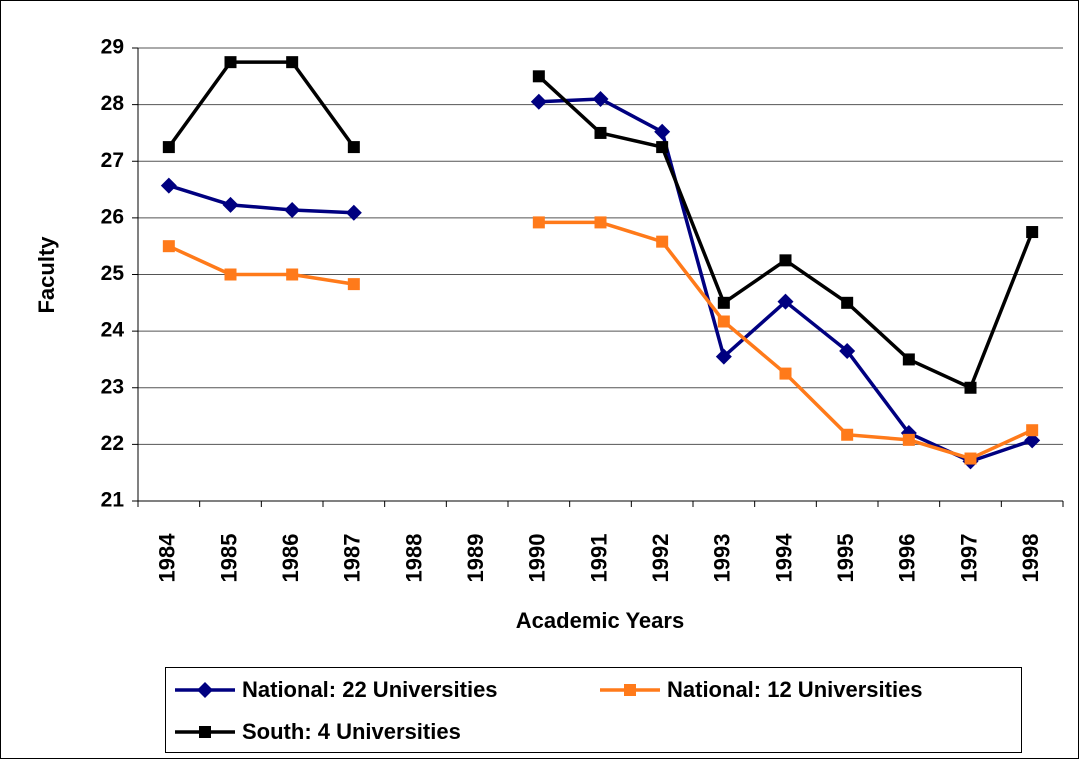  What do you see at coordinates (113, 500) in the screenshot?
I see `y-tick-label: 21` at bounding box center [113, 500].